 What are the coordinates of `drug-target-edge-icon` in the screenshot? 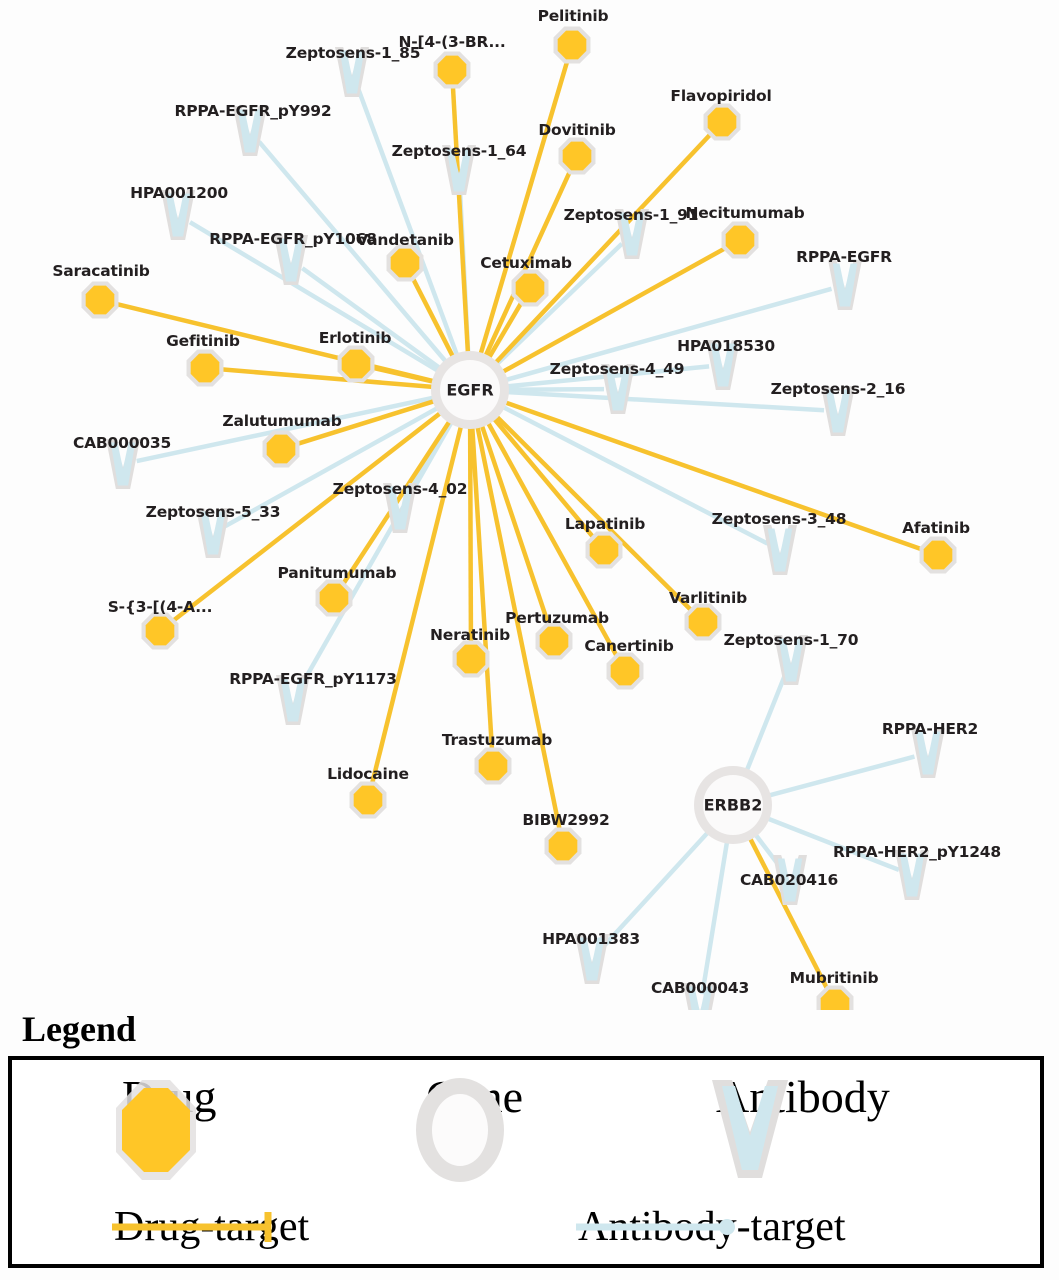 It's located at (192, 1227).